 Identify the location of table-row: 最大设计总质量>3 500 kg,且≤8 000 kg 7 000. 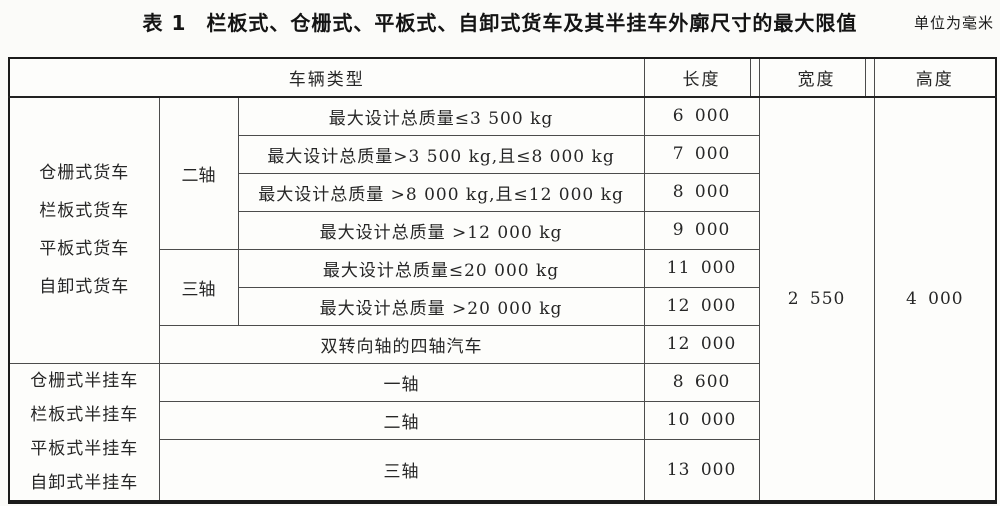
(502, 154).